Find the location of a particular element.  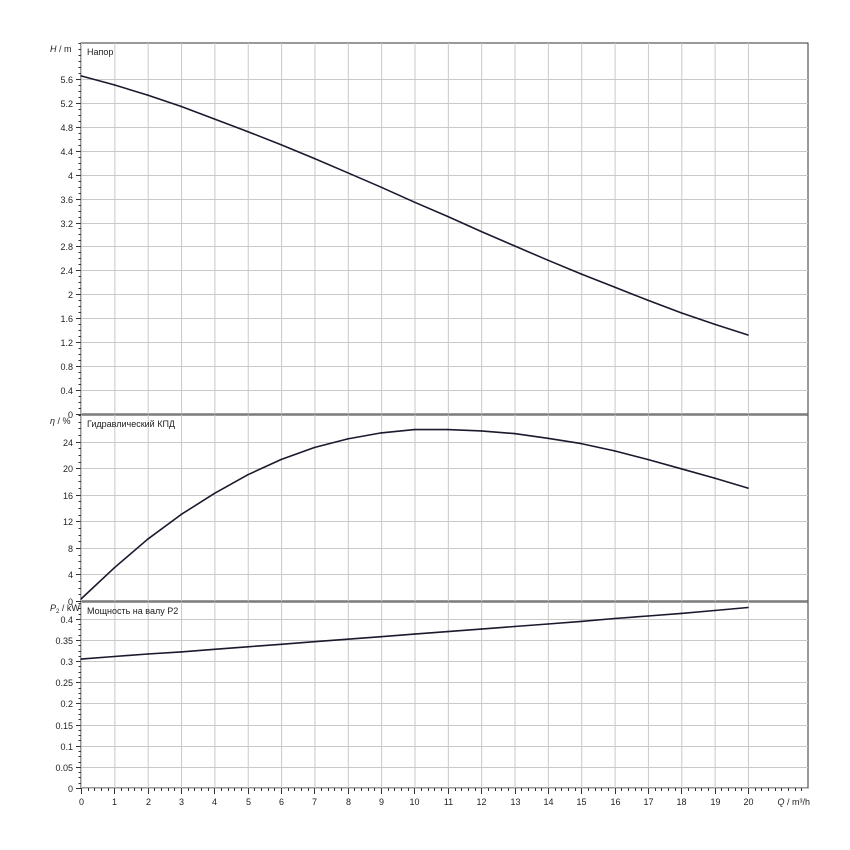

x-axis-label: Q / m³/h is located at coordinates (793, 802).